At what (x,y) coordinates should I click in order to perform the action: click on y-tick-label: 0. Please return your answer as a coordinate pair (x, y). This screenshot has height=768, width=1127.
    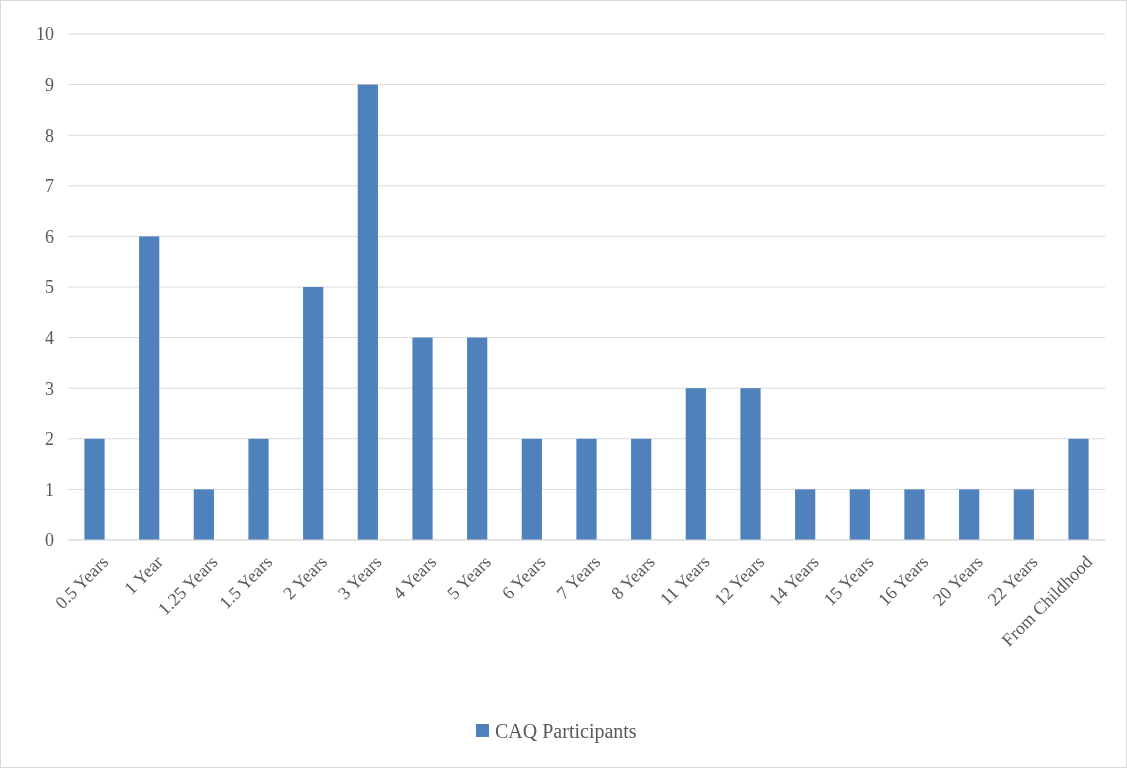
    Looking at the image, I should click on (49, 540).